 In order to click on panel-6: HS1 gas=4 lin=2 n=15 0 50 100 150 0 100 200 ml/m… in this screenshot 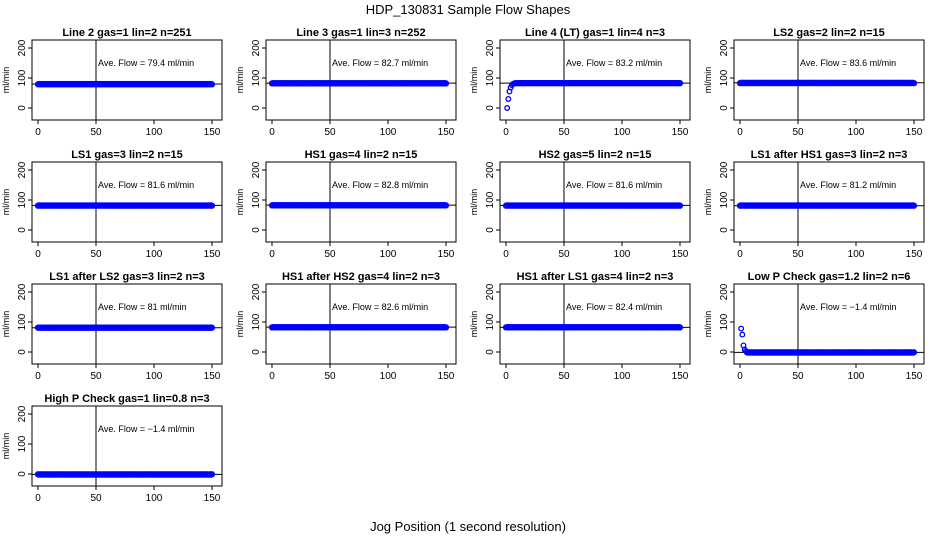, I will do `click(346, 204)`.